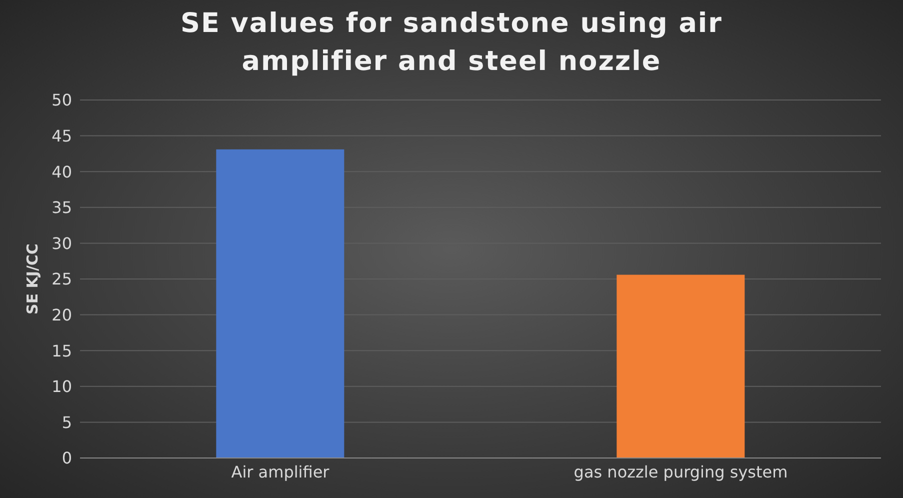 This screenshot has height=498, width=903. Describe the element at coordinates (62, 136) in the screenshot. I see `y-tick-label: 45` at that location.